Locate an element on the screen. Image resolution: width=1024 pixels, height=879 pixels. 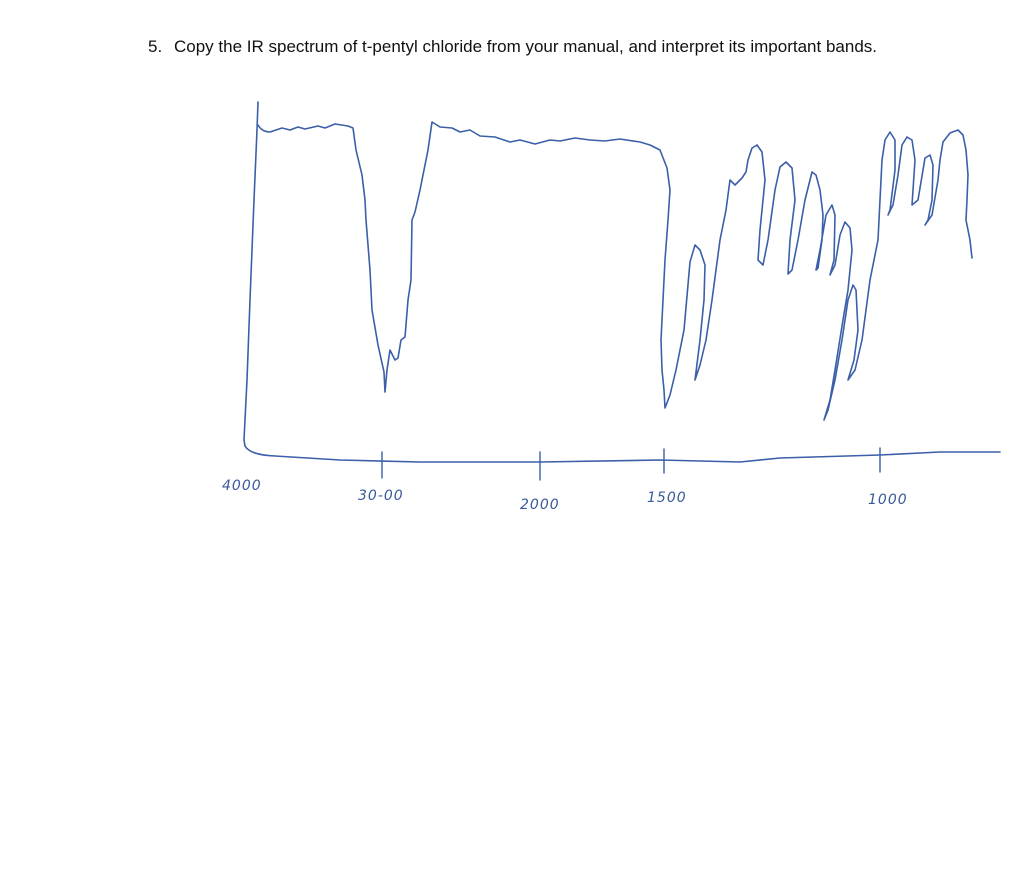
x-tick-label-4000: 4000 is located at coordinates (242, 486).